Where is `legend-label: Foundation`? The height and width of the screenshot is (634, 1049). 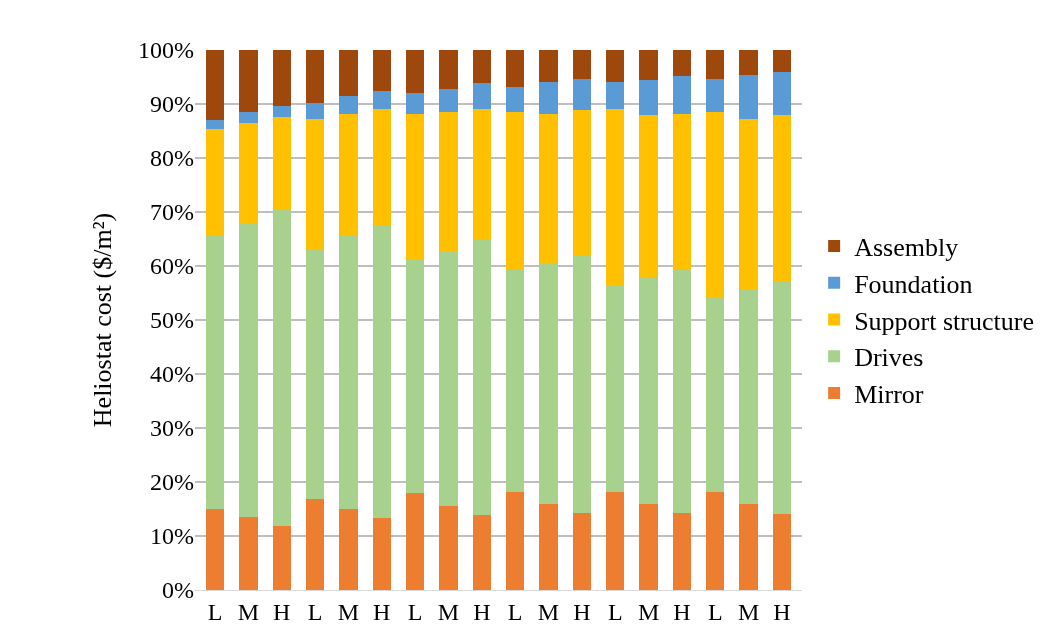
legend-label: Foundation is located at coordinates (913, 284).